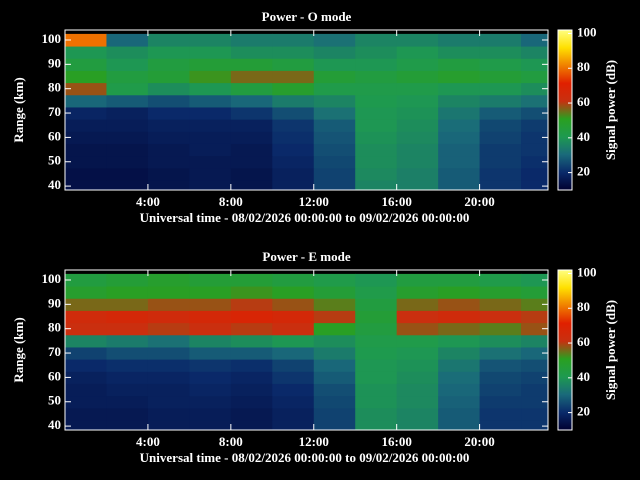 This screenshot has height=480, width=640. Describe the element at coordinates (583, 411) in the screenshot. I see `colorbar-tick-label: 20` at that location.